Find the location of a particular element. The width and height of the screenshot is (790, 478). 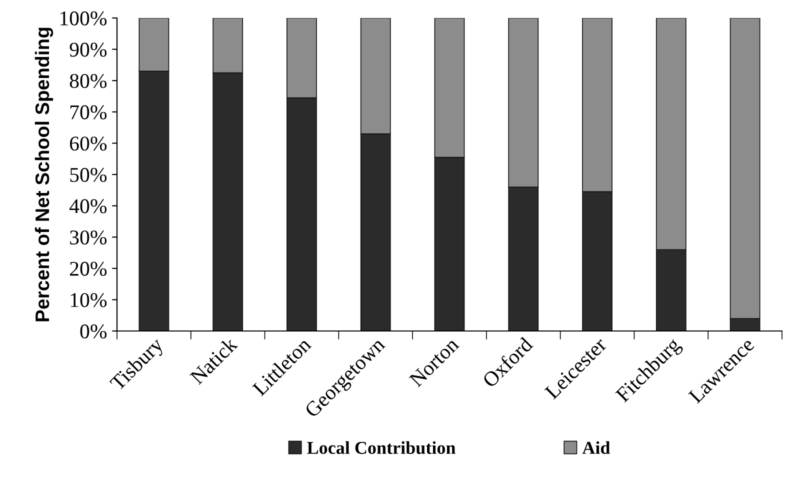

y-tick-label: 20% is located at coordinates (88, 269).